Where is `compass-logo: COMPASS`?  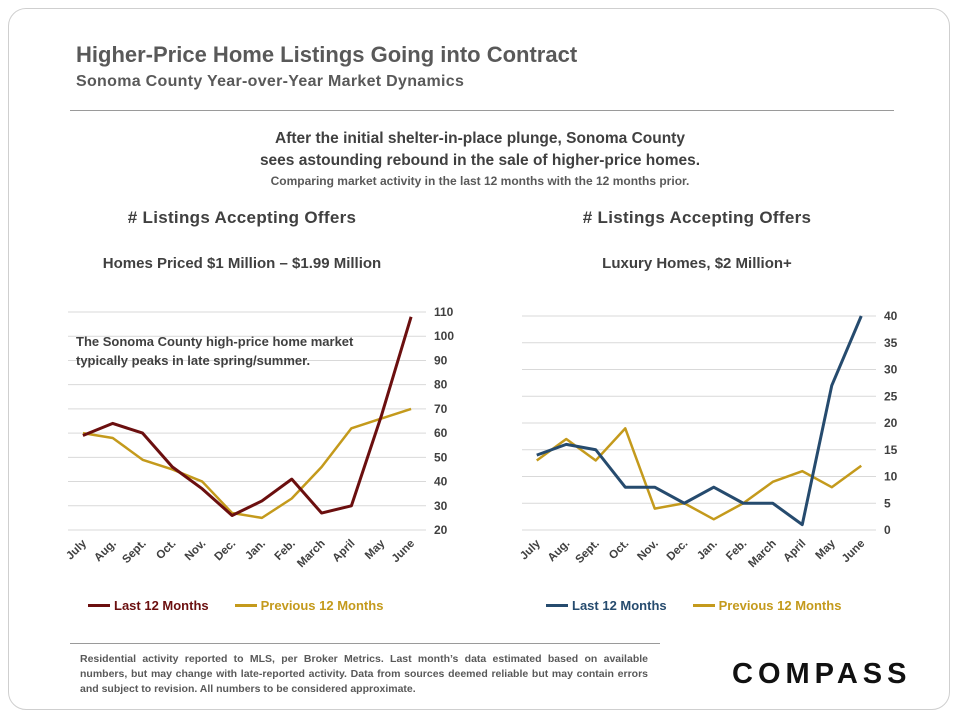
compass-logo: COMPASS is located at coordinates (822, 674).